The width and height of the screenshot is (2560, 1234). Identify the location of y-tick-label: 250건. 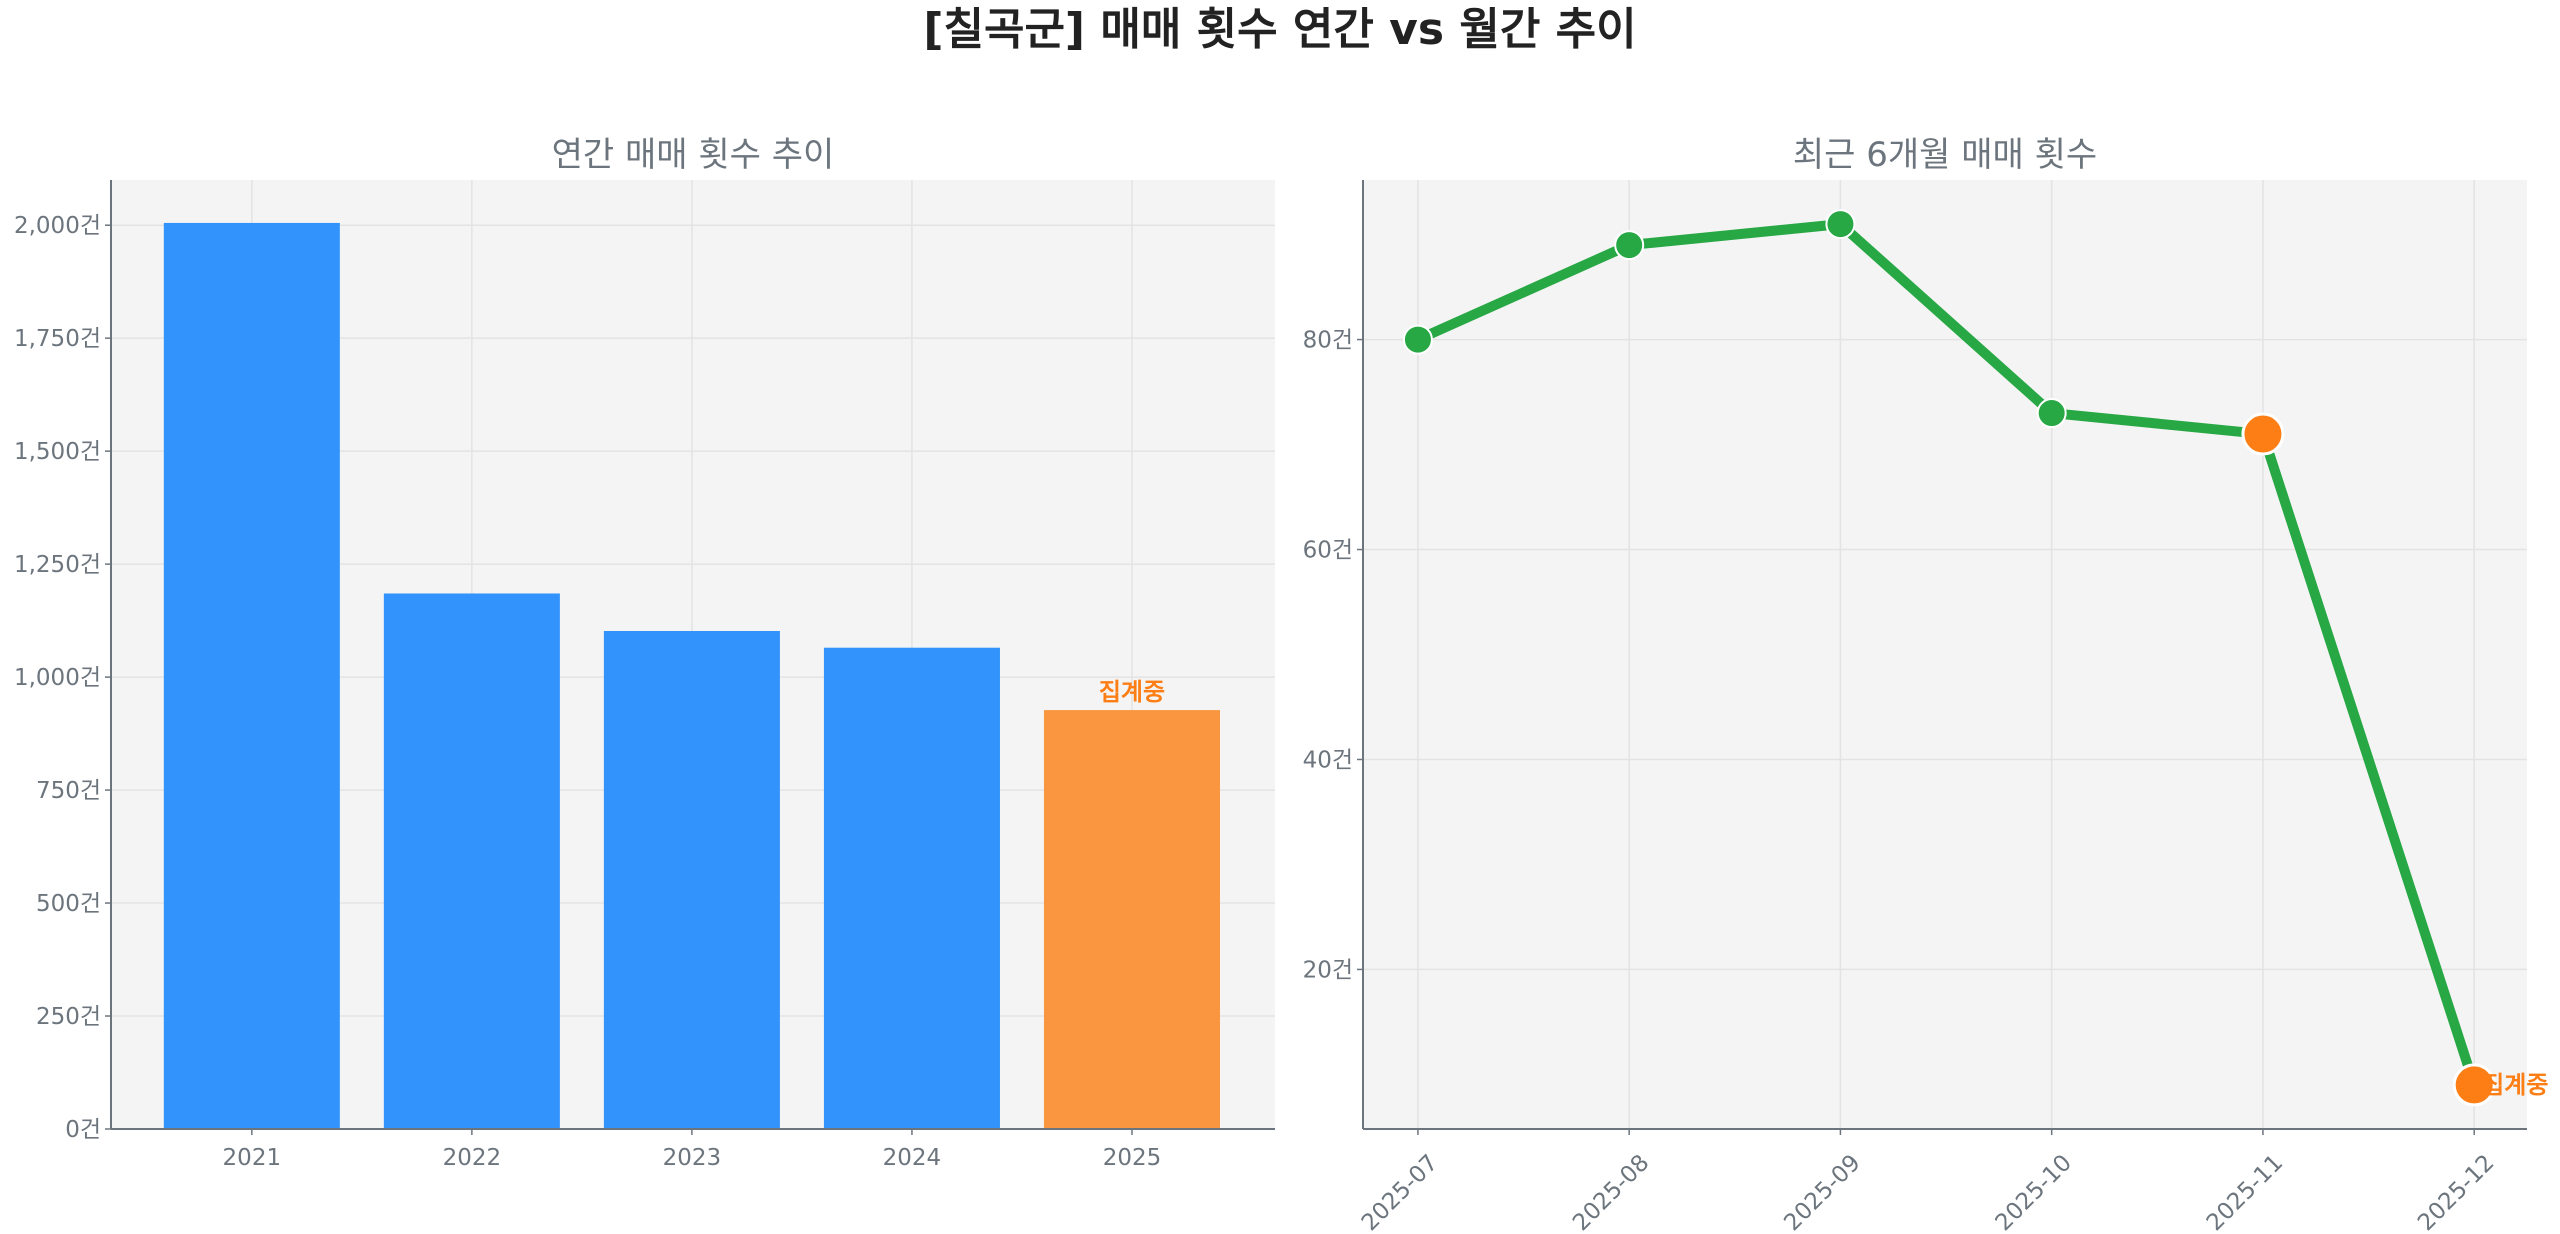
(68, 1017).